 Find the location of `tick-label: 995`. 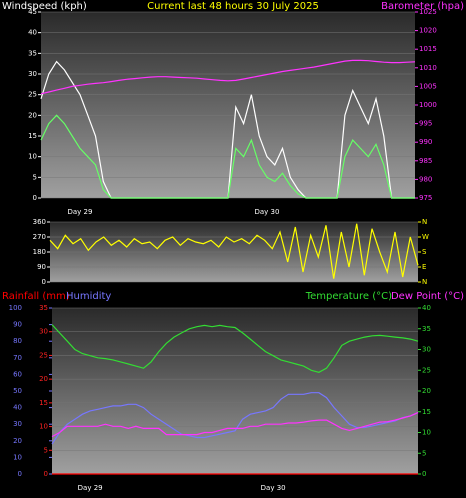

tick-label: 995 is located at coordinates (425, 124).